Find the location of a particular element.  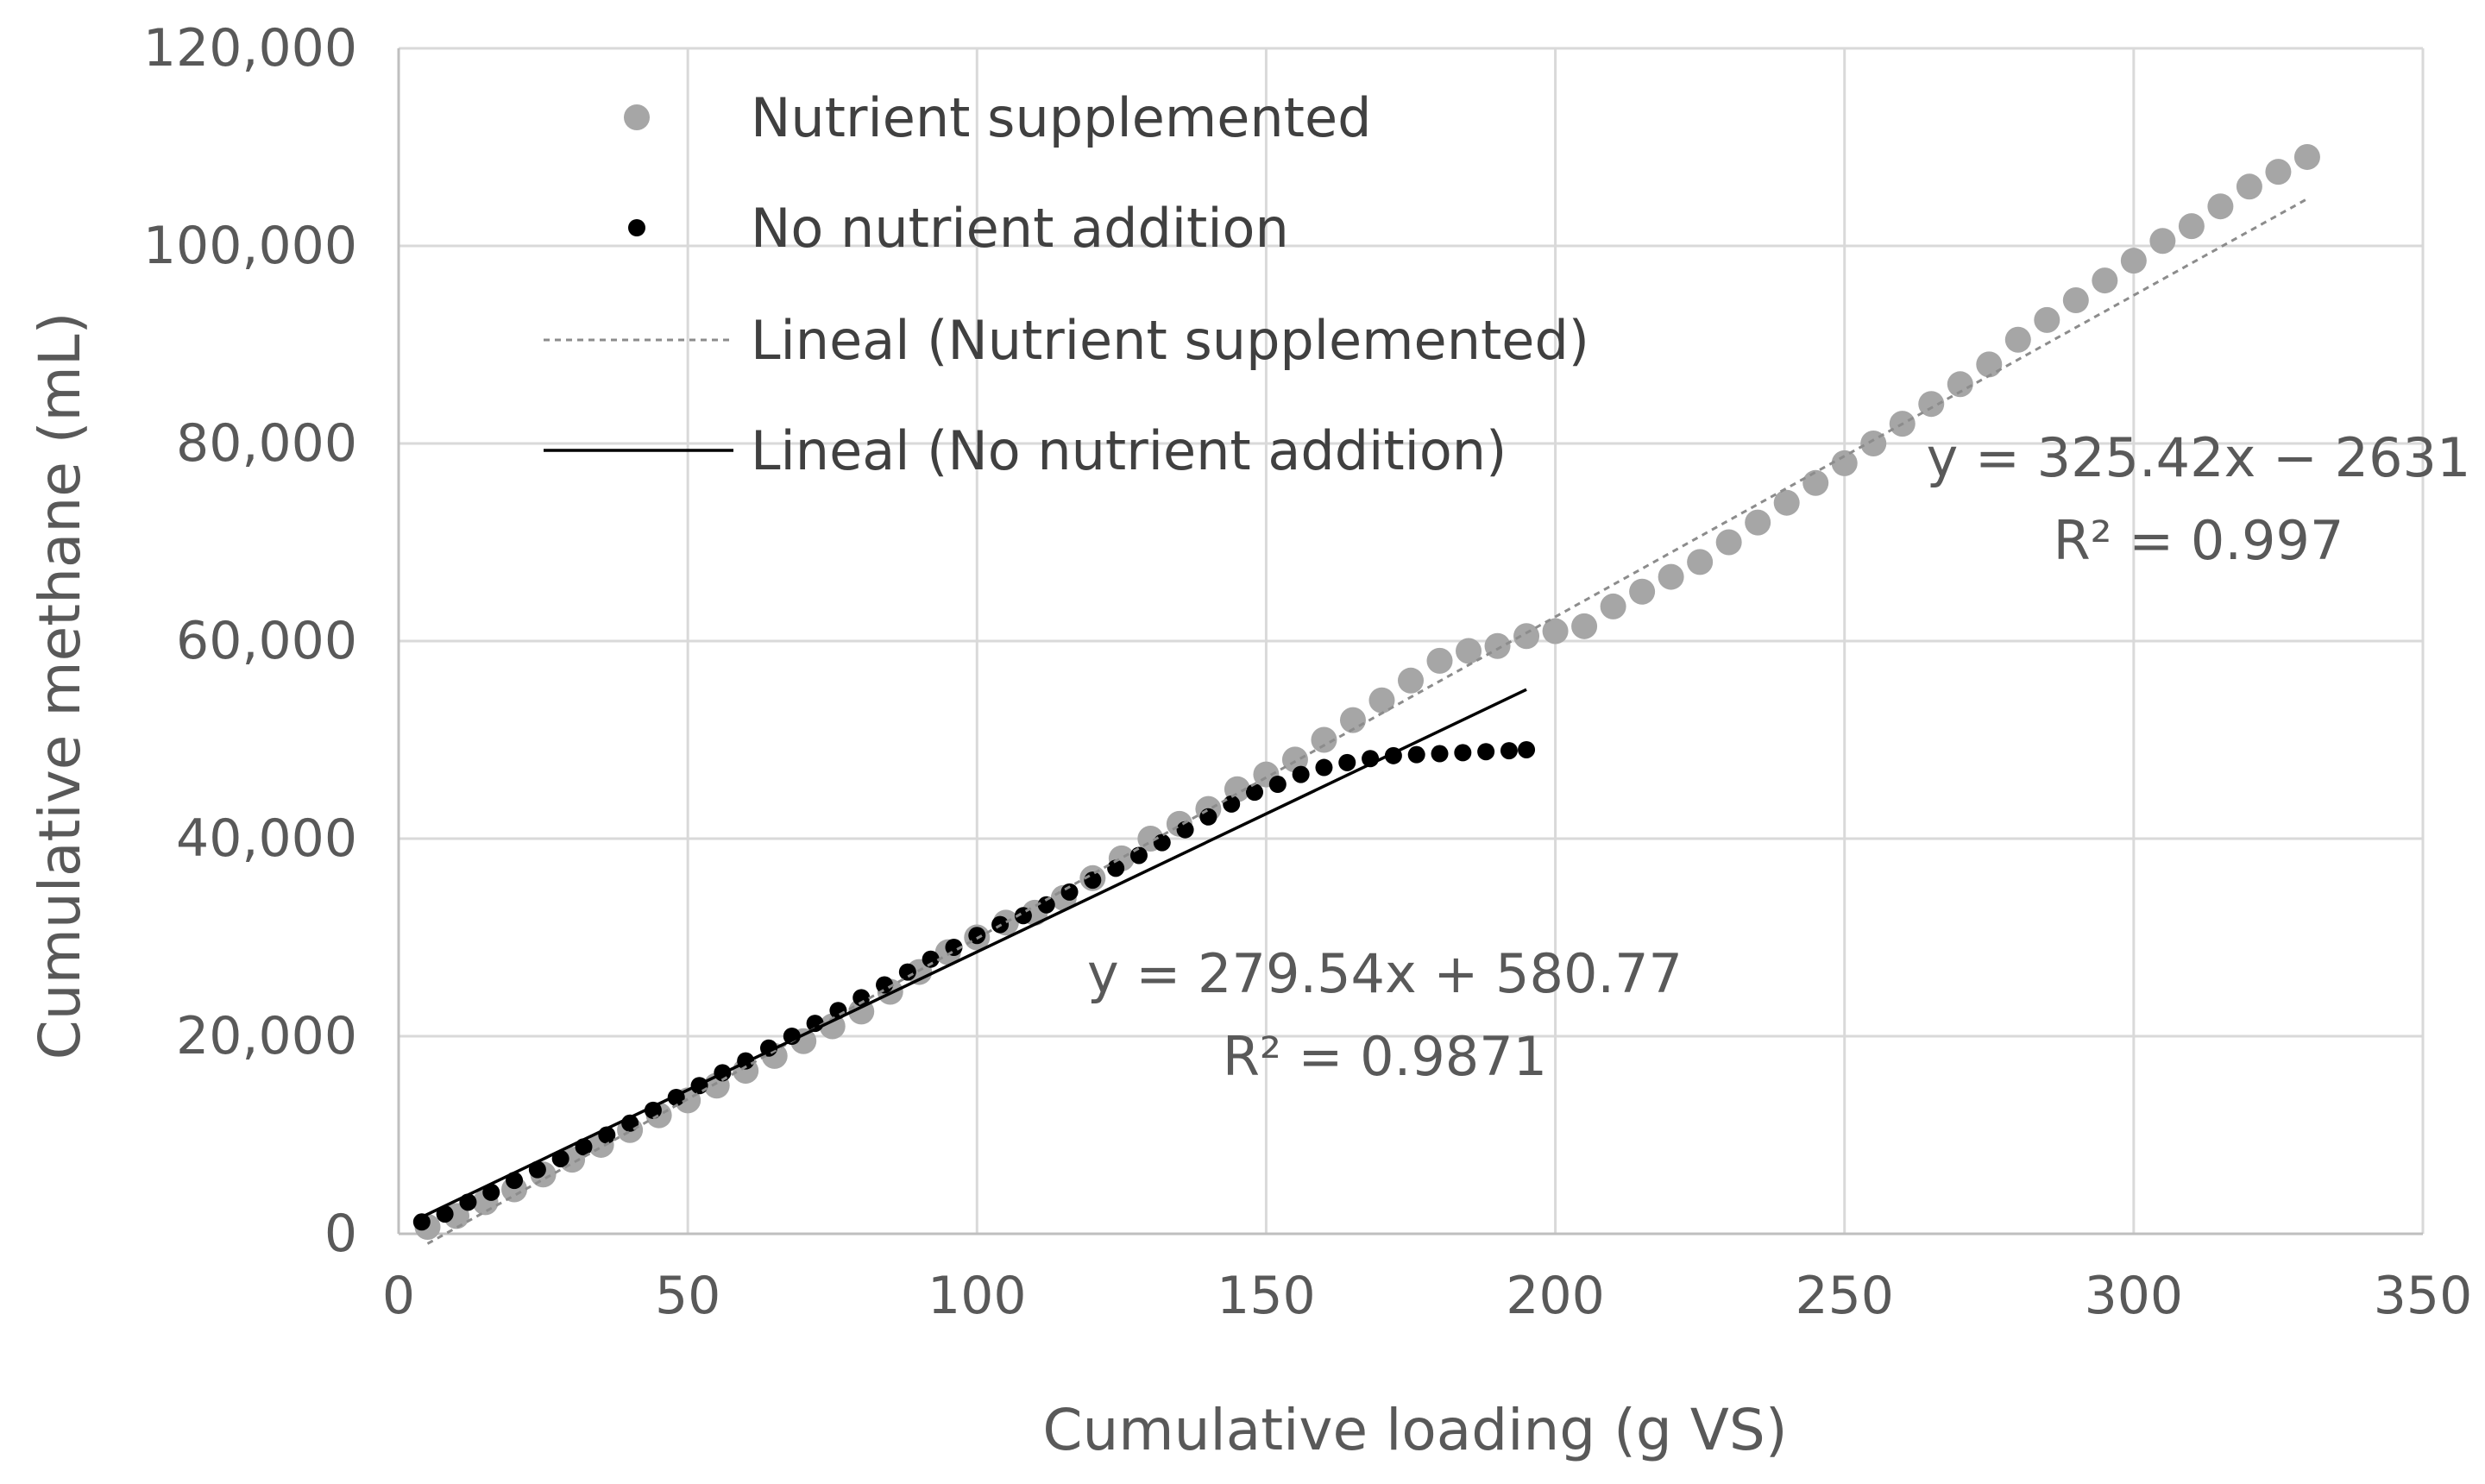

y-axis-title: Cumulative methane (mL) is located at coordinates (60, 686).